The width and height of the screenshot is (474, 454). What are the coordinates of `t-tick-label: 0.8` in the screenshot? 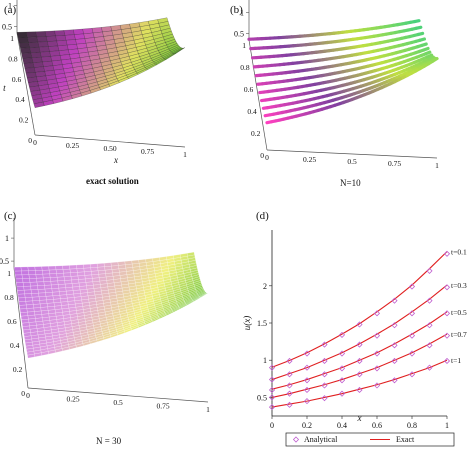 It's located at (13, 58).